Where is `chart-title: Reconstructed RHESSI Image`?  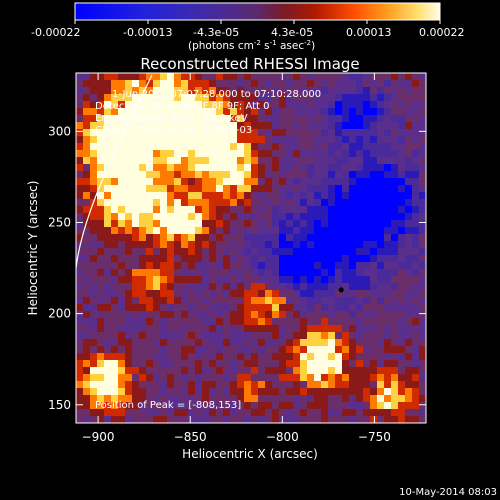 chart-title: Reconstructed RHESSI Image is located at coordinates (249, 64).